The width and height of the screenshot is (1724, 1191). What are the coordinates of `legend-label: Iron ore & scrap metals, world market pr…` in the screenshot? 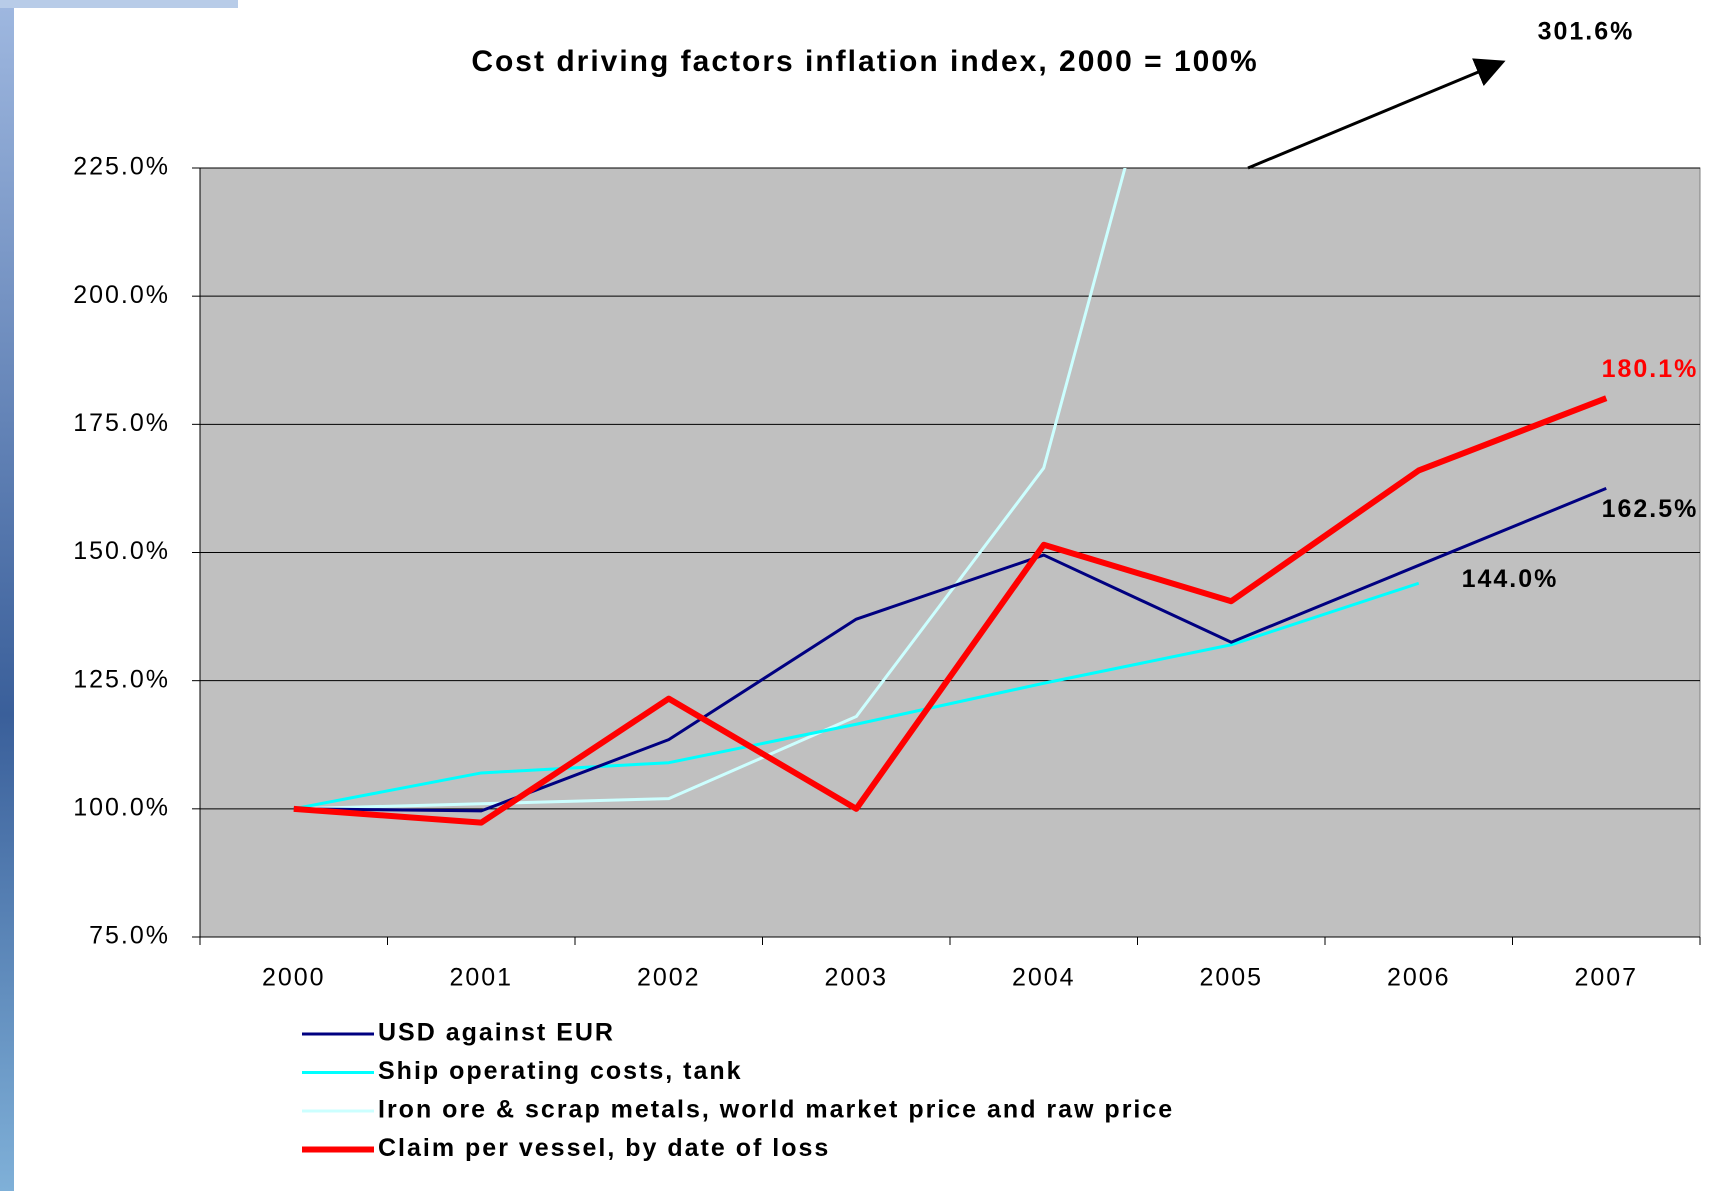 It's located at (776, 1110).